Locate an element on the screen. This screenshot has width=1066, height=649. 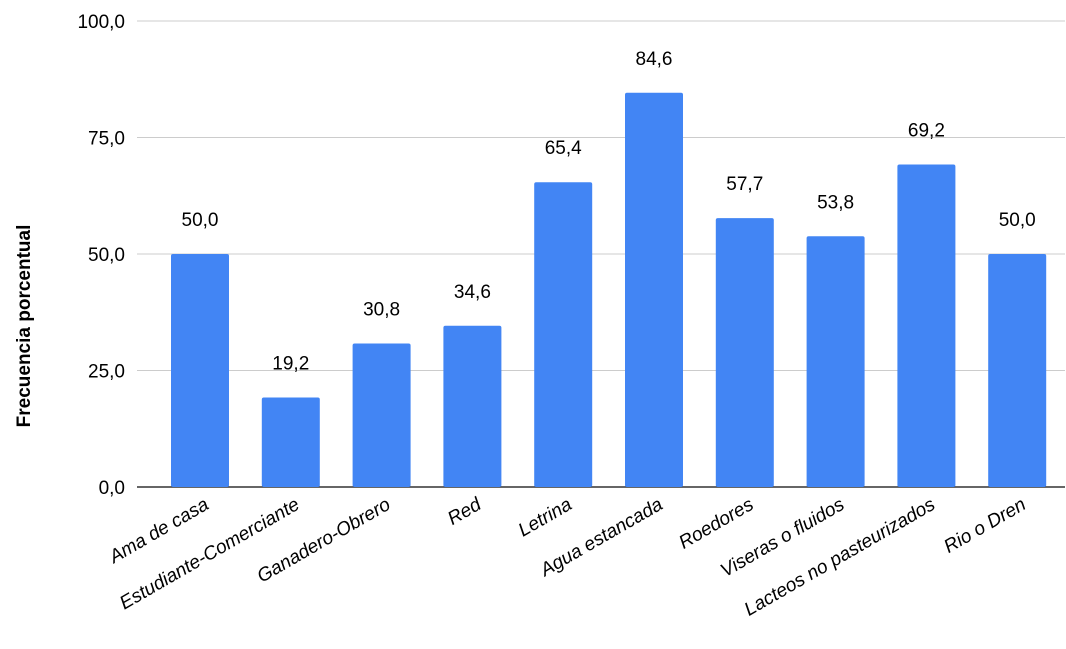
y-tick-label: 50,0 is located at coordinates (106, 255).